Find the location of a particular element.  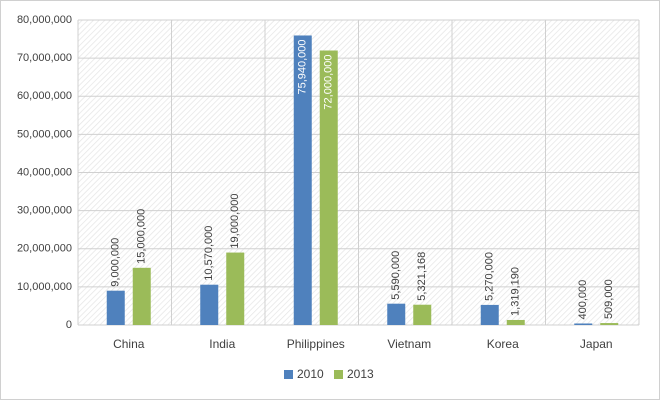

x-tick-label: Korea is located at coordinates (503, 344).